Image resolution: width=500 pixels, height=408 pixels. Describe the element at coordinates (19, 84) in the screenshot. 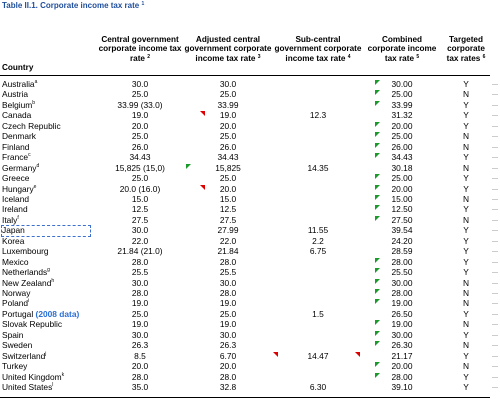

I see `country-cell: Australiaa` at that location.